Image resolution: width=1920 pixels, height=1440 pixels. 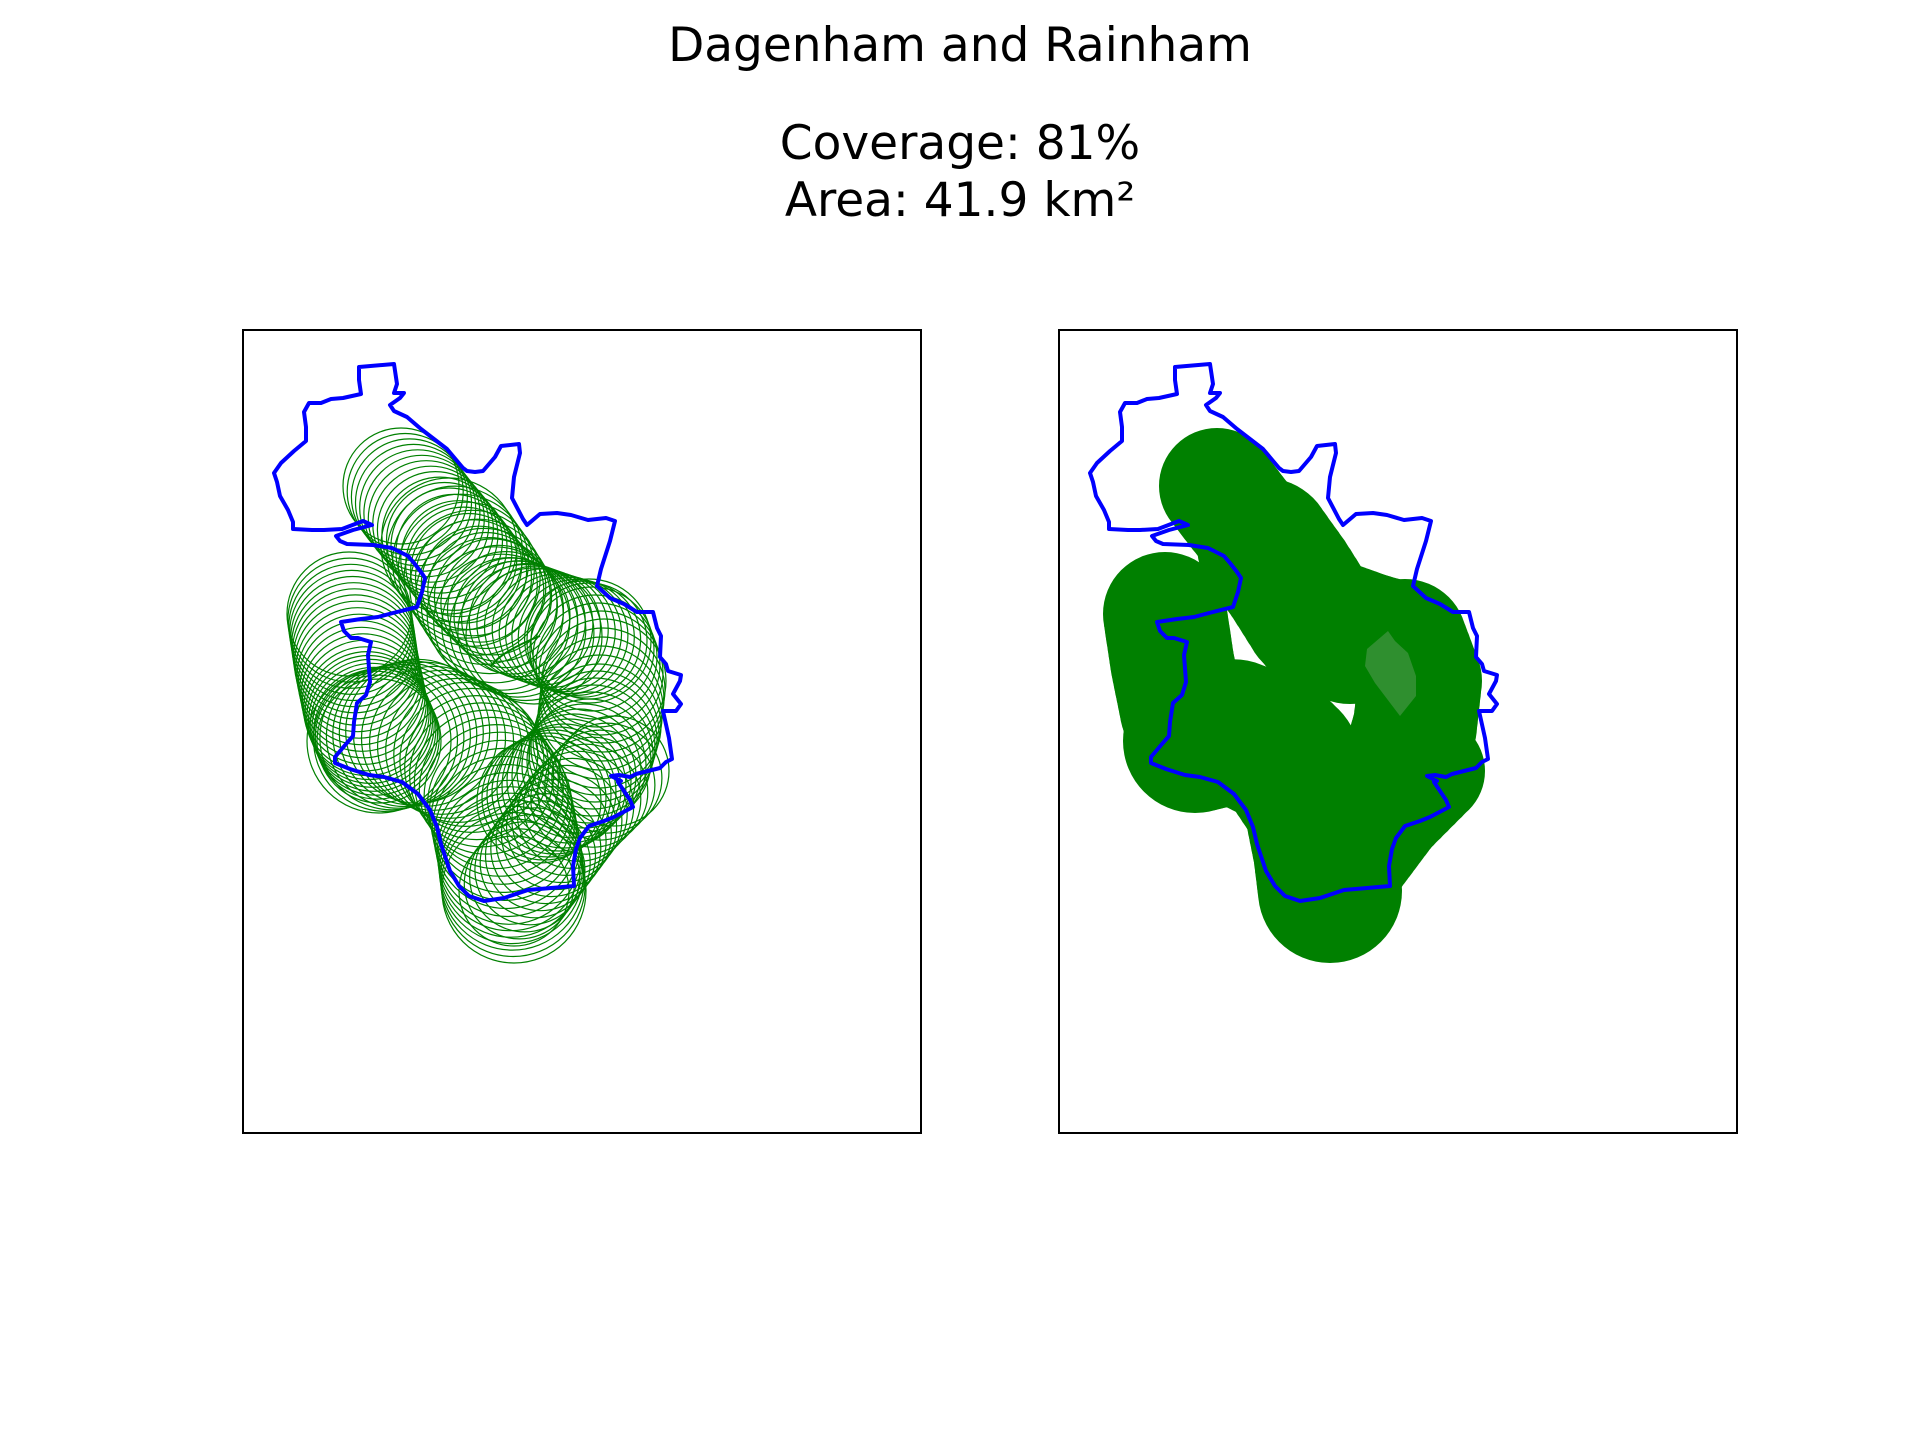 What do you see at coordinates (960, 172) in the screenshot?
I see `stats-block: Coverage: 81% Area: 41.9 km²` at bounding box center [960, 172].